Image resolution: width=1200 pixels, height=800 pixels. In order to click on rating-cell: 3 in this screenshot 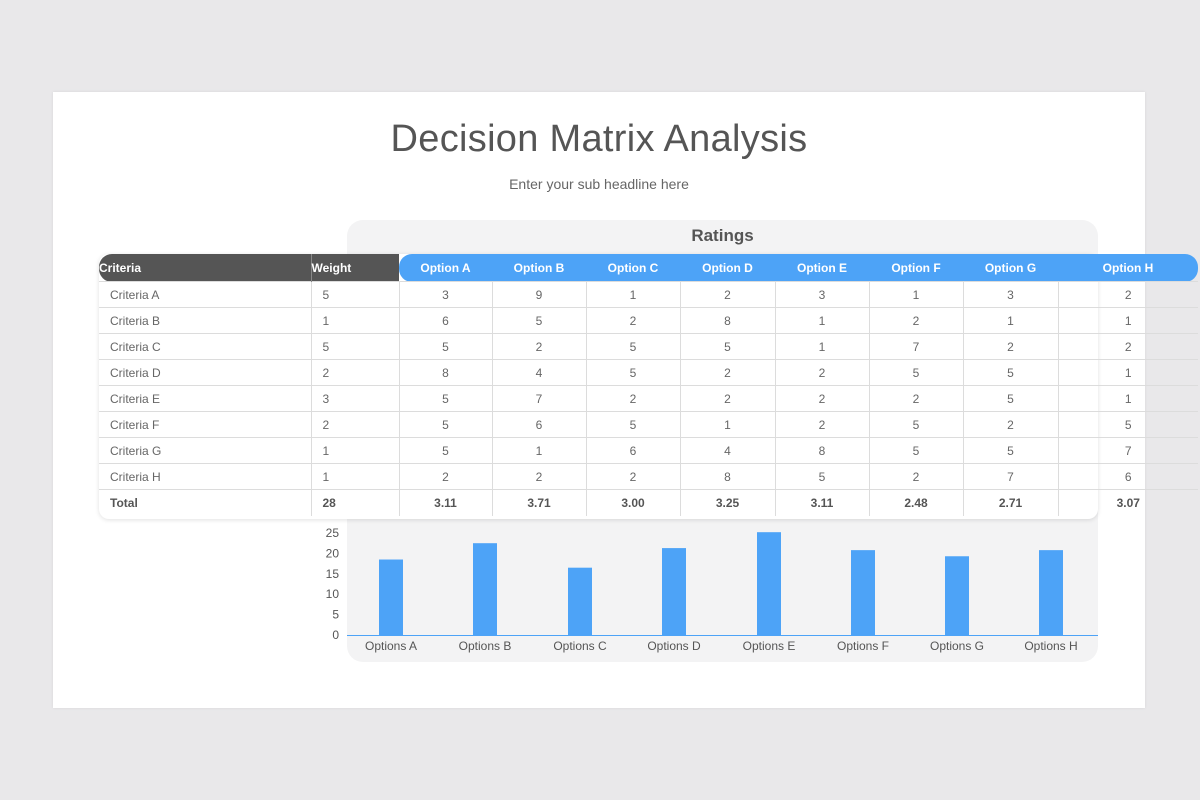, I will do `click(821, 294)`.